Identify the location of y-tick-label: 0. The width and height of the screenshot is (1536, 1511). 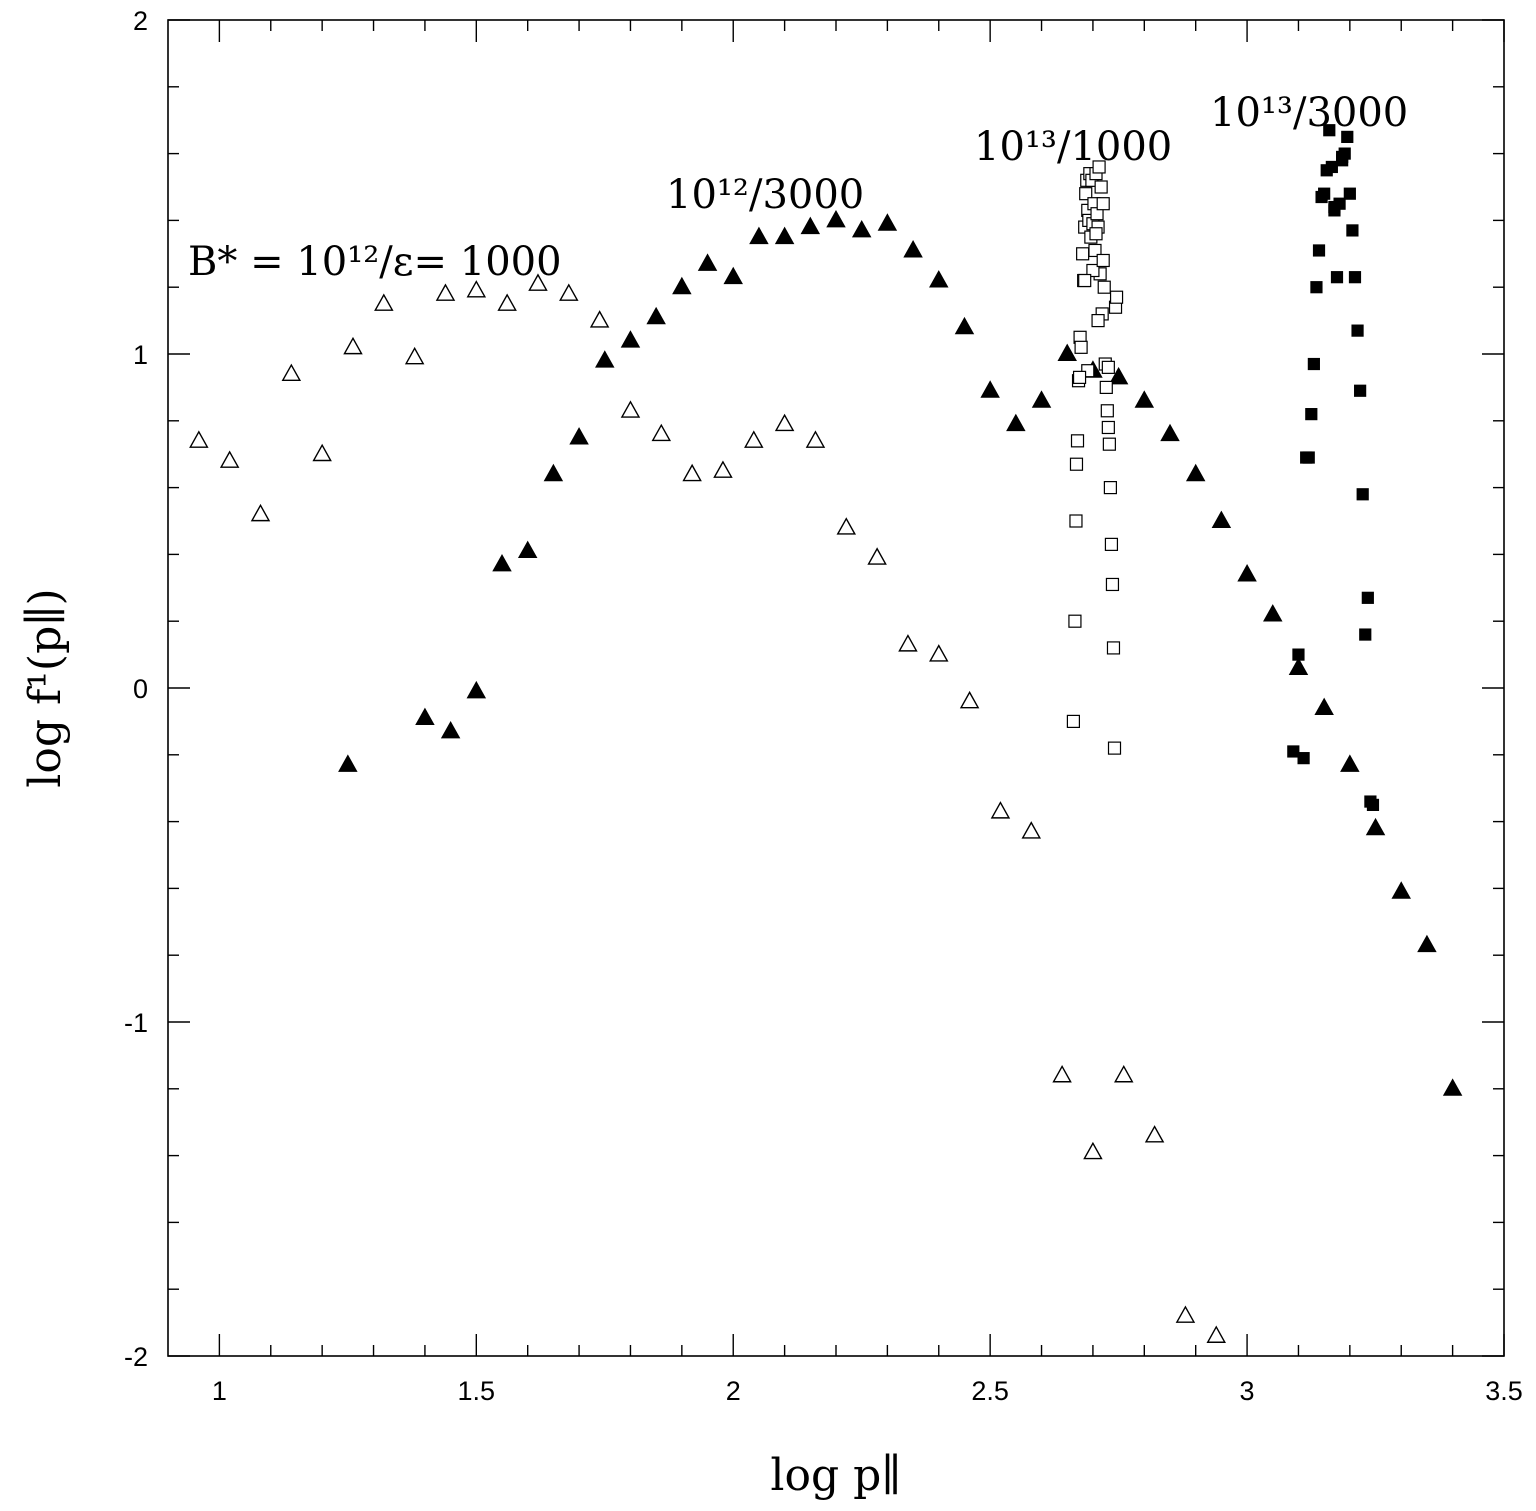
(140, 689).